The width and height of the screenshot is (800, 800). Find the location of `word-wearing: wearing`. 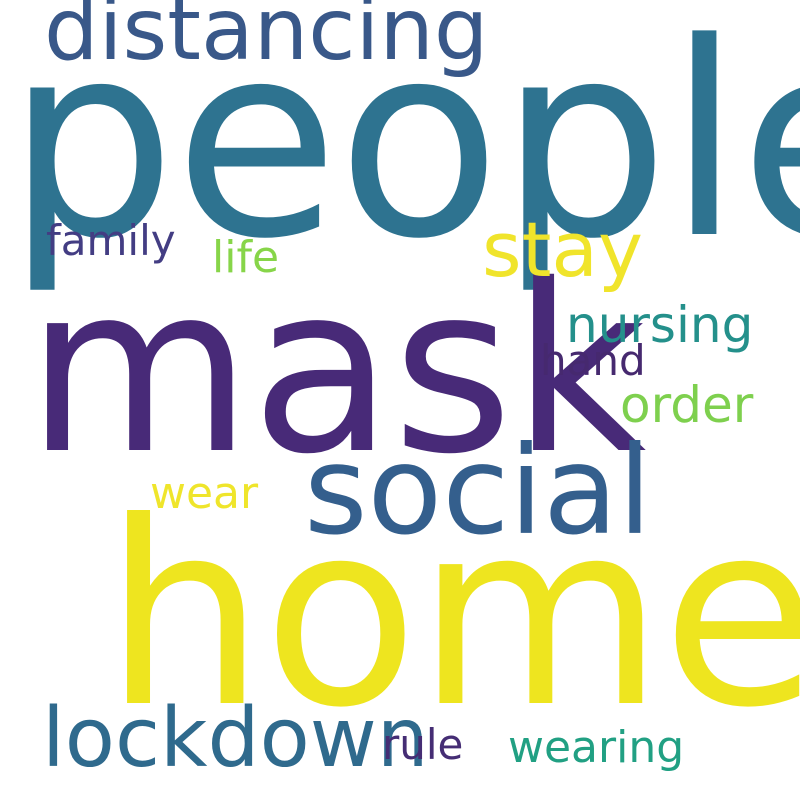

word-wearing: wearing is located at coordinates (596, 747).